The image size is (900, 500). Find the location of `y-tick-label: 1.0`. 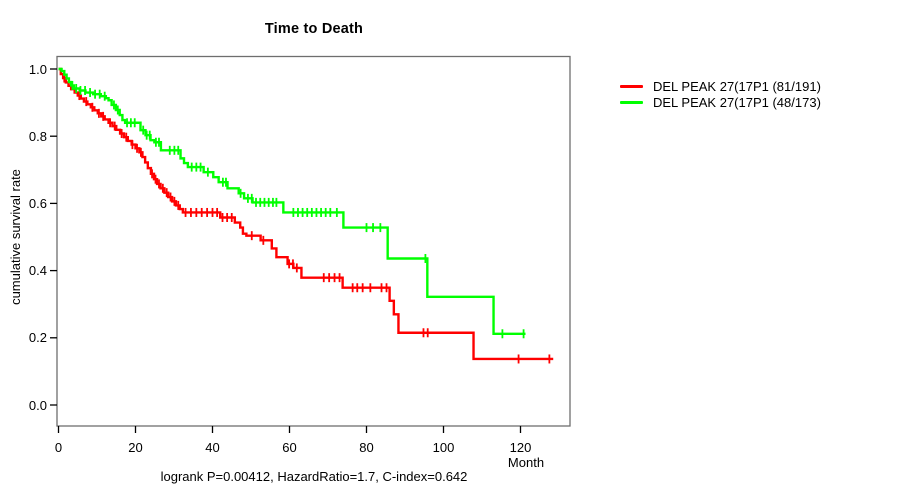

y-tick-label: 1.0 is located at coordinates (37, 69).